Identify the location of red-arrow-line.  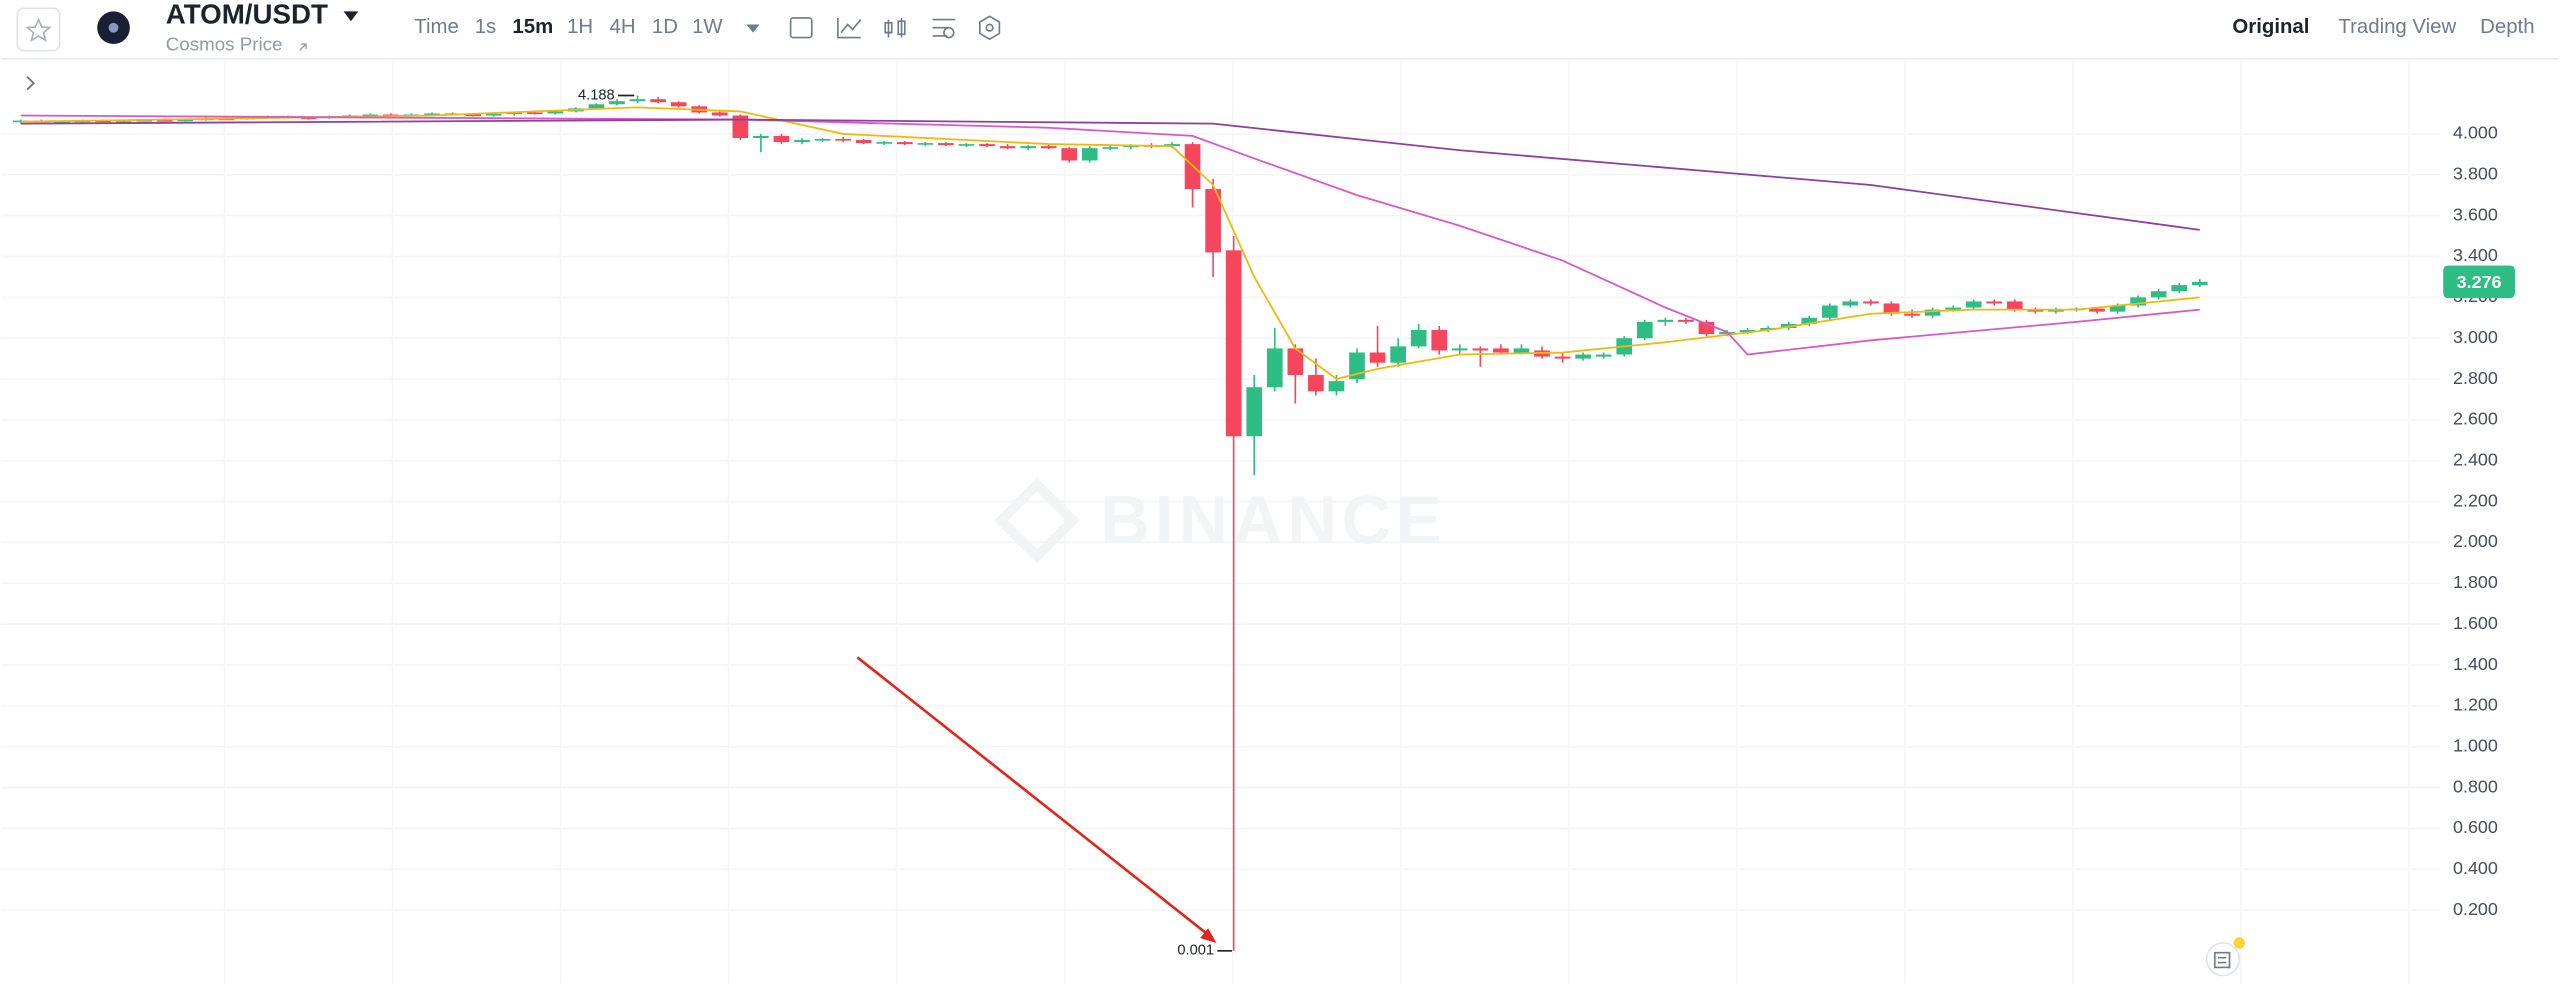
(1033, 796).